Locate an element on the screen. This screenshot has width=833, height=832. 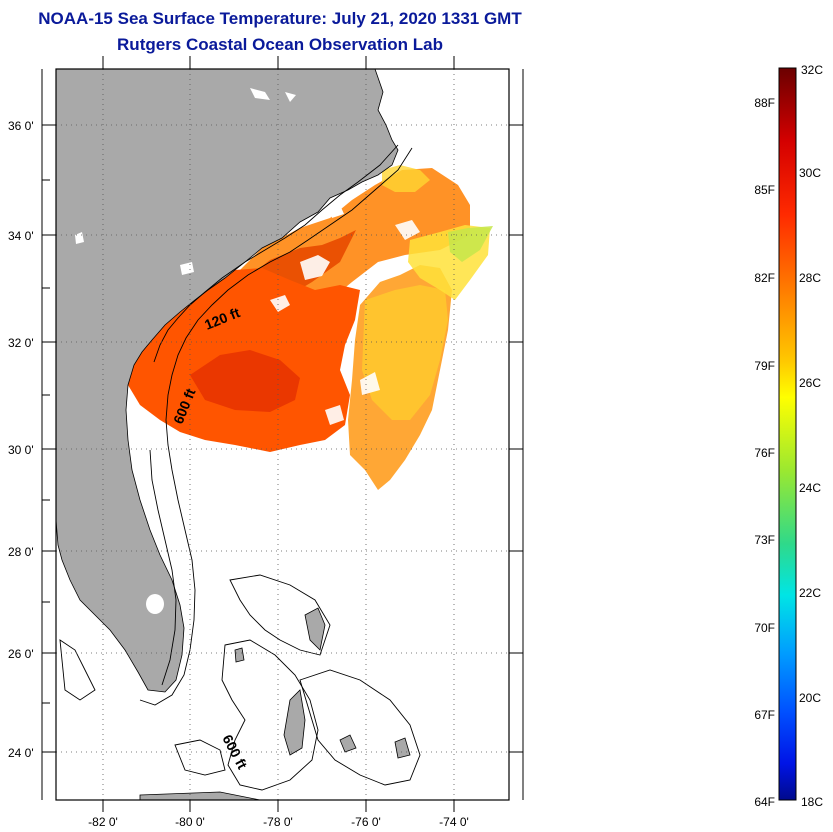
lon-label: -78 0' is located at coordinates (278, 822).